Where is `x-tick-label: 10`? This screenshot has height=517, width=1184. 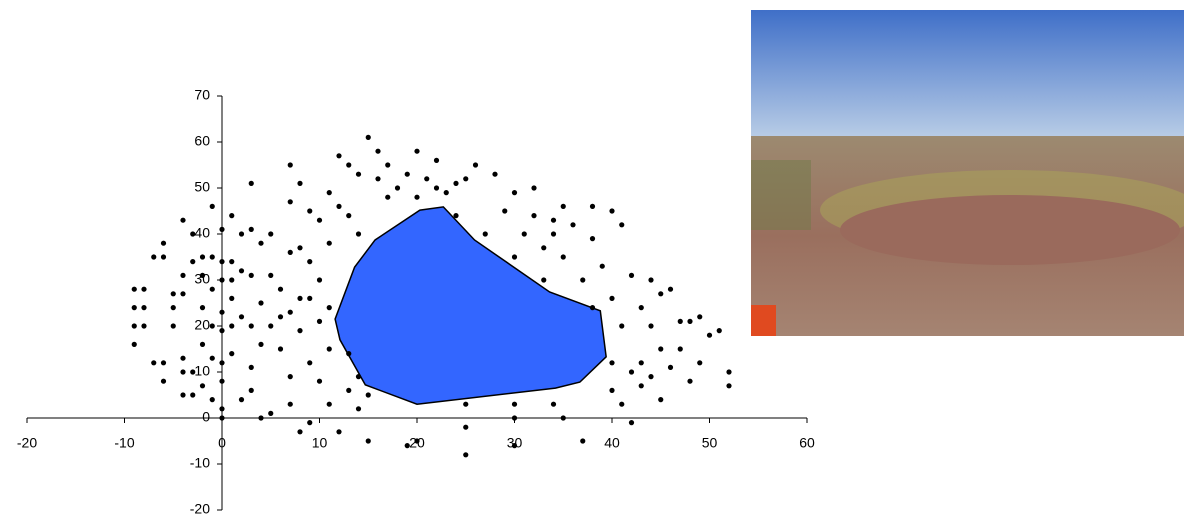
x-tick-label: 10 is located at coordinates (320, 443).